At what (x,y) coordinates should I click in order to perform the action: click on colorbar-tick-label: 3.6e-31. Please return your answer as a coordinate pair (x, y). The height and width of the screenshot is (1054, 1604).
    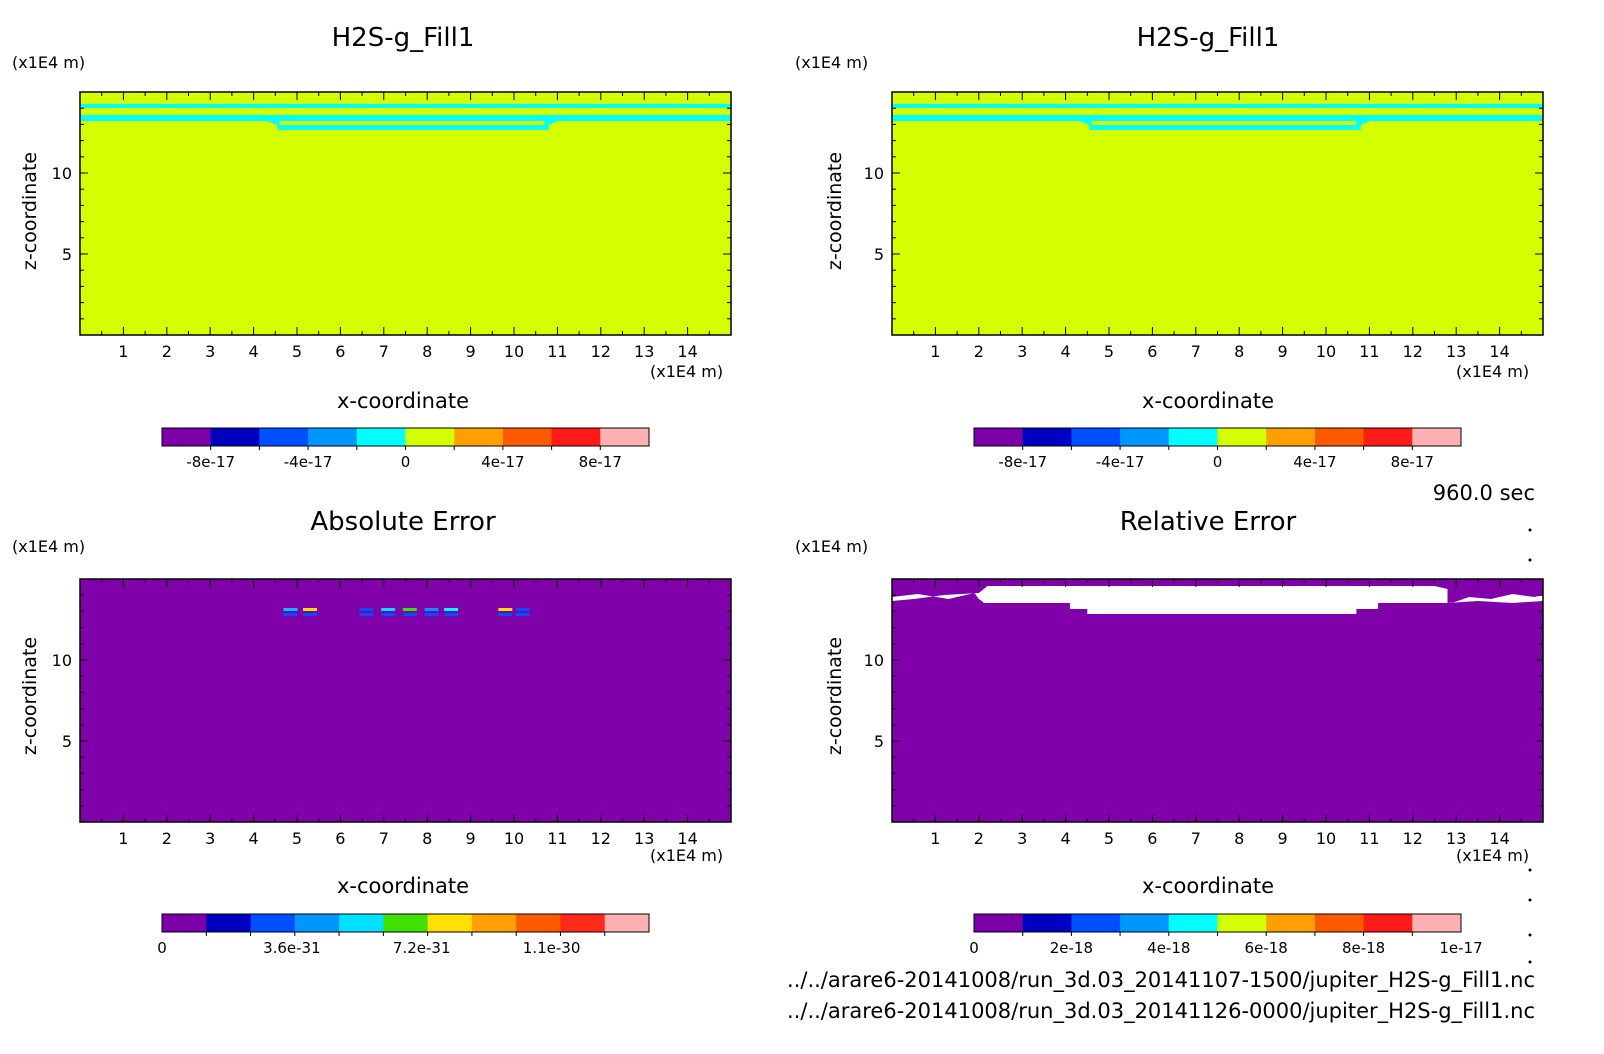
    Looking at the image, I should click on (292, 948).